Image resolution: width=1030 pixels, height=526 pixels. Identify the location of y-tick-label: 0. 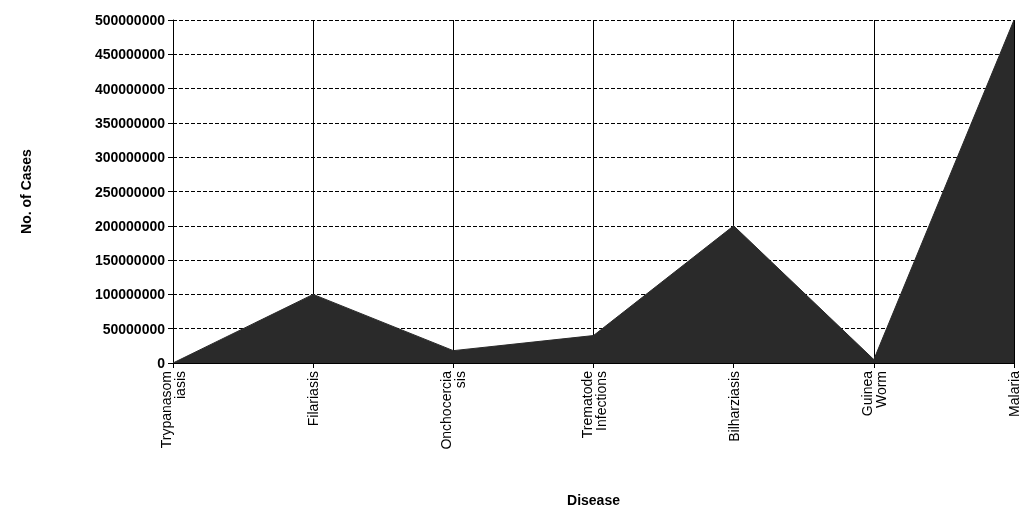
(161, 363).